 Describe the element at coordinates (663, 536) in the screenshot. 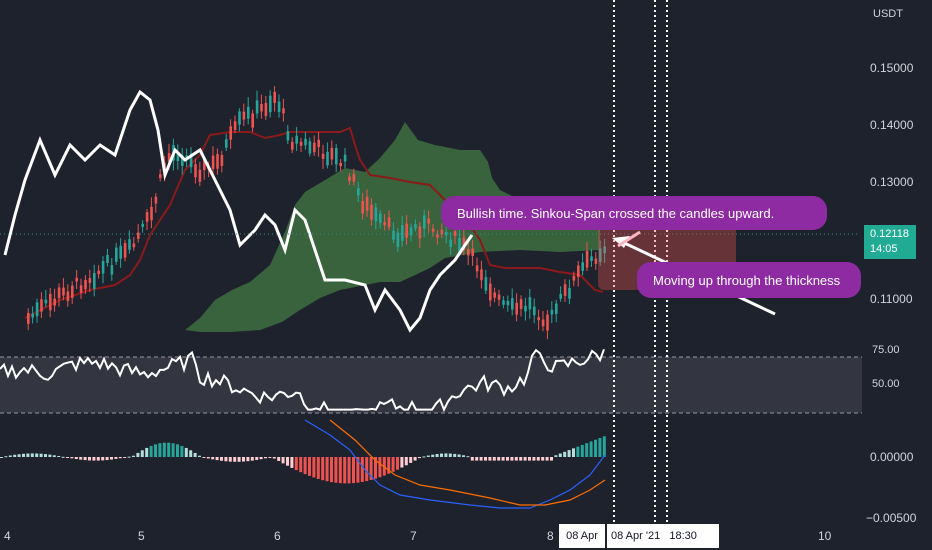

I see `crosshair-time-label: 08 Apr '21 18:30` at that location.